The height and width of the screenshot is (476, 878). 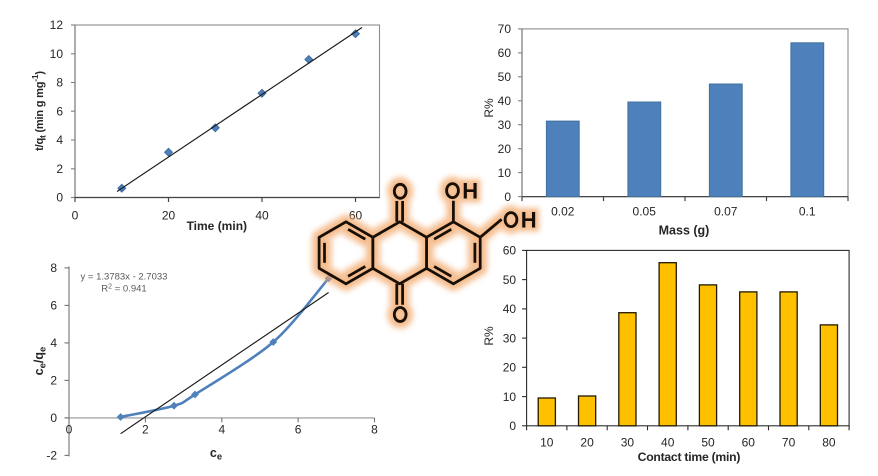 What do you see at coordinates (726, 211) in the screenshot?
I see `svg-text: 0.07` at bounding box center [726, 211].